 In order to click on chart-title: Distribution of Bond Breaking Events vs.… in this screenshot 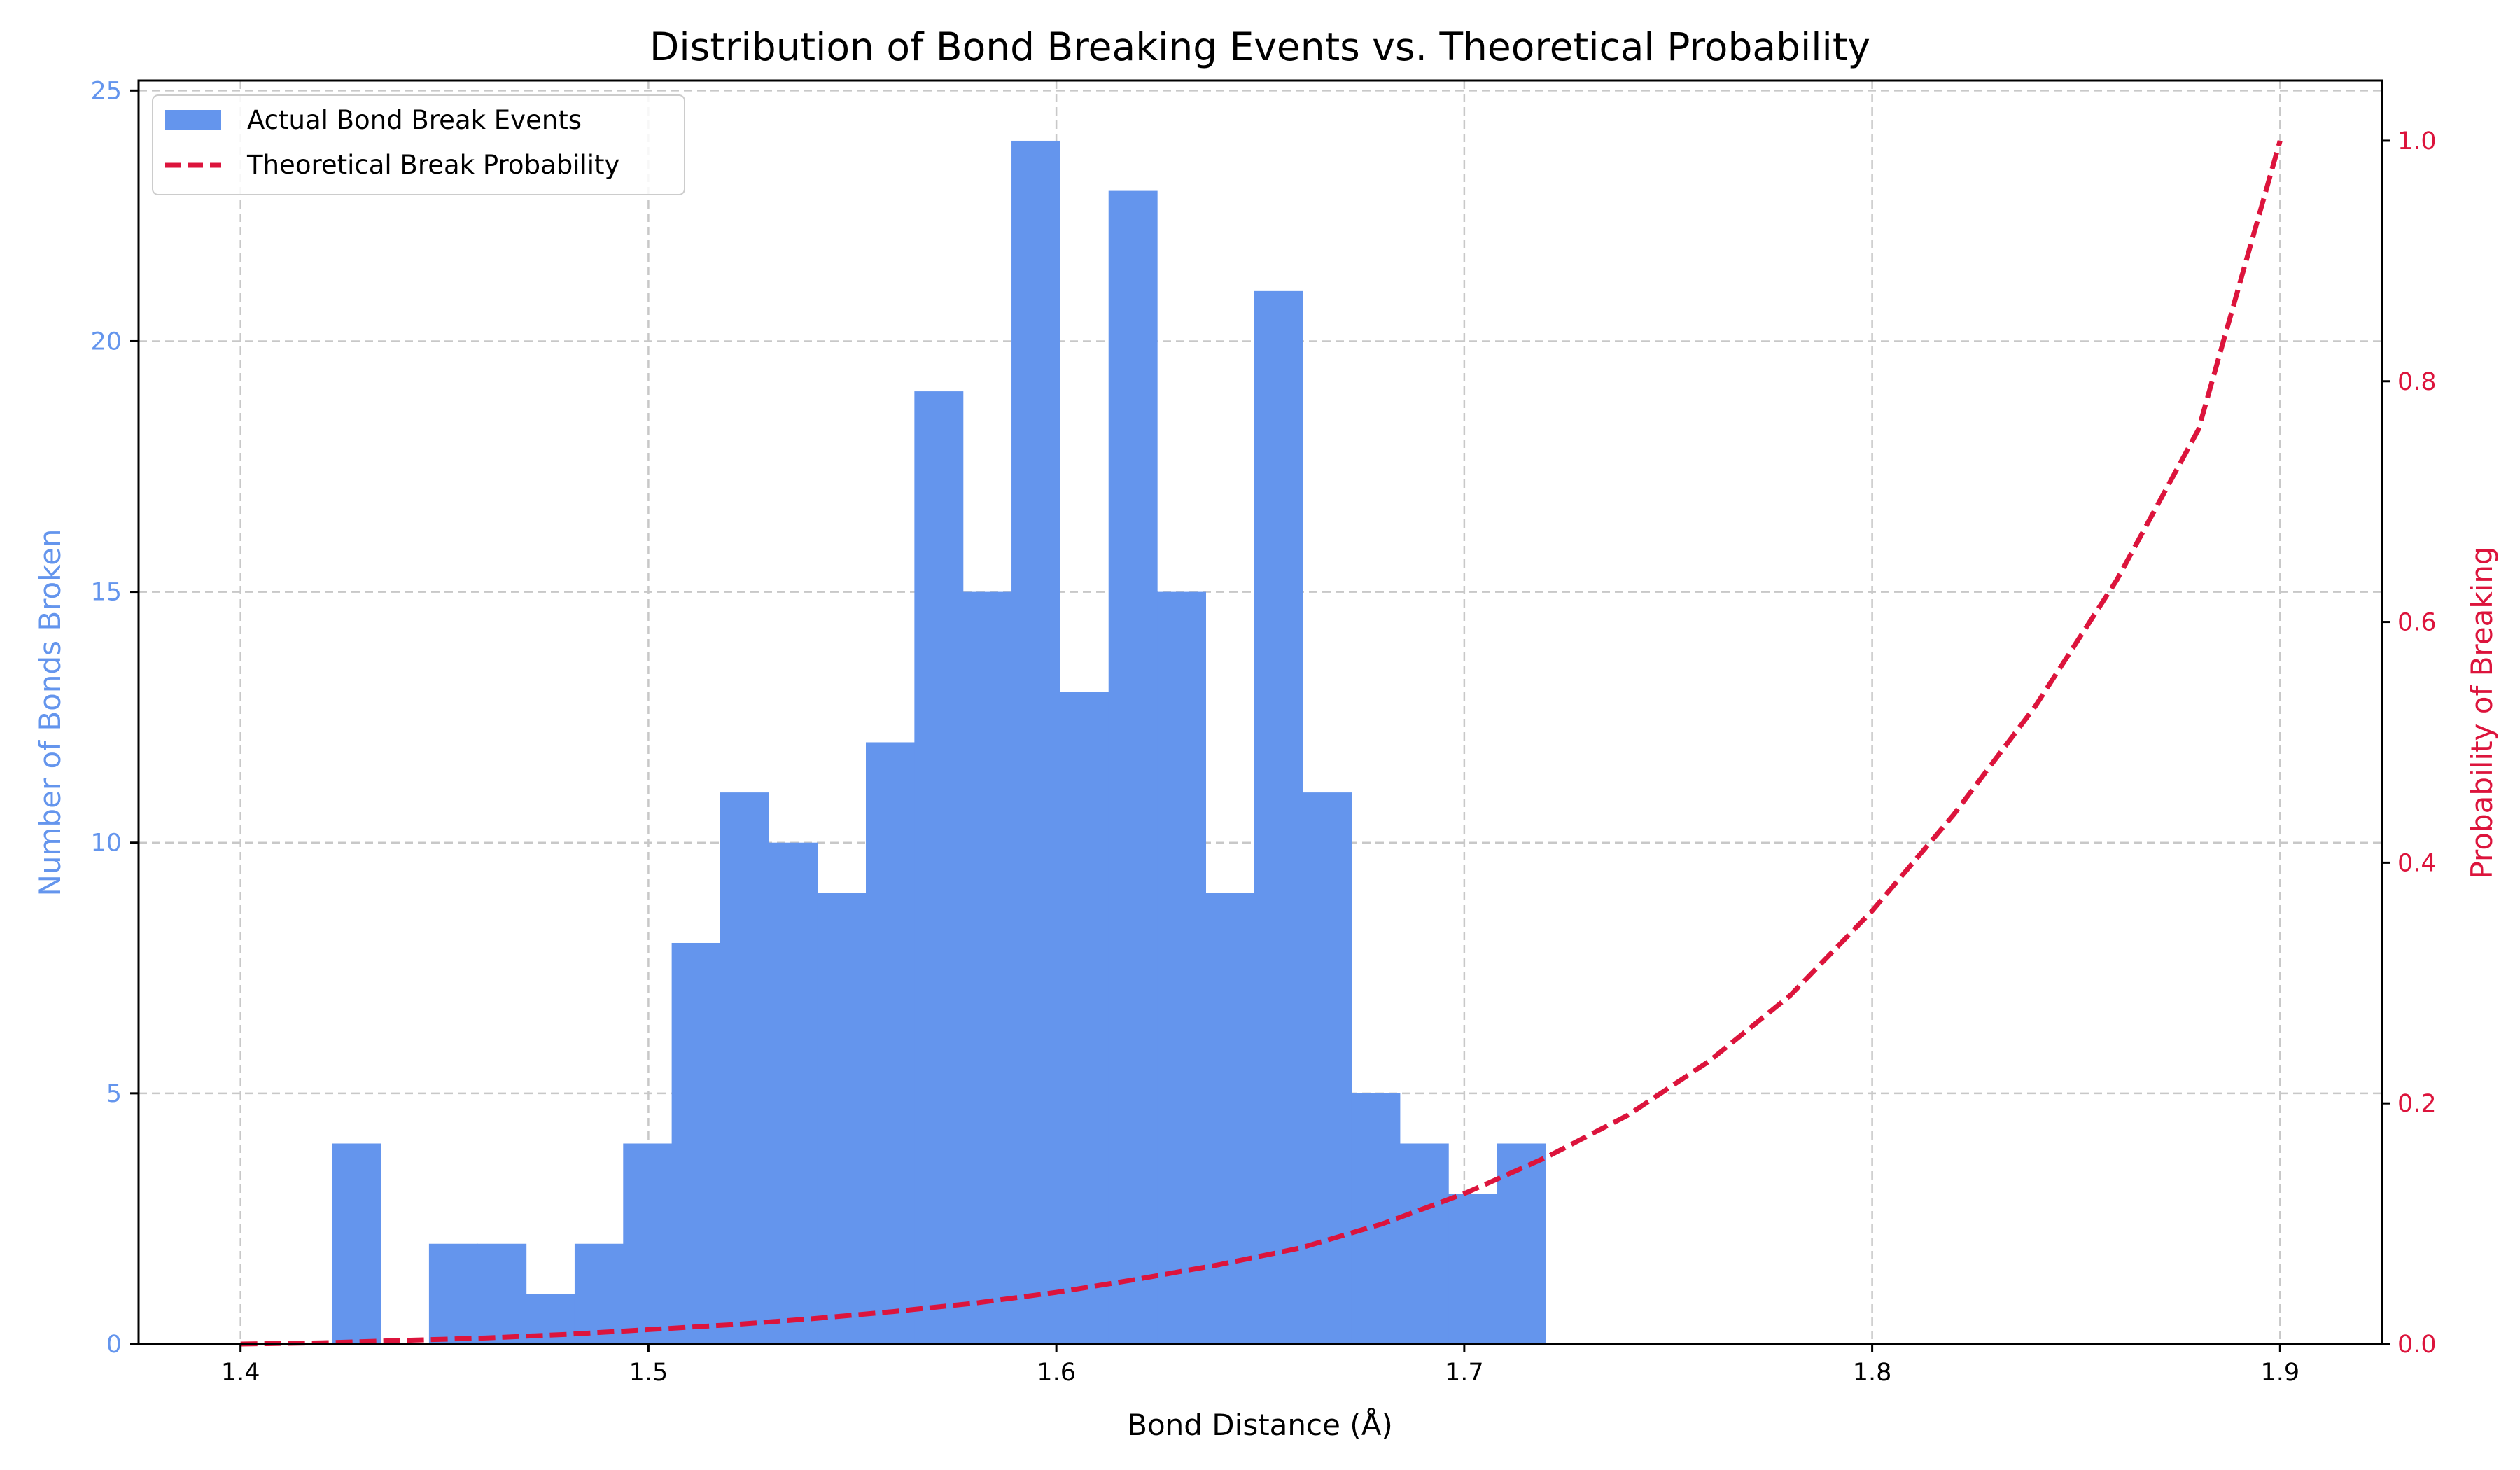, I will do `click(1260, 46)`.